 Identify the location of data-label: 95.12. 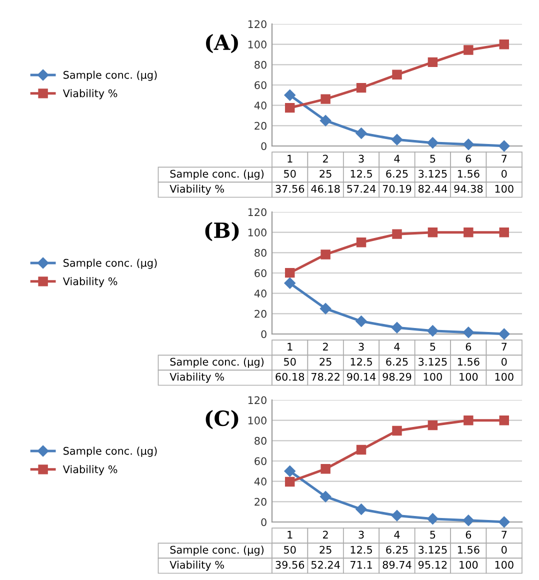
(432, 564).